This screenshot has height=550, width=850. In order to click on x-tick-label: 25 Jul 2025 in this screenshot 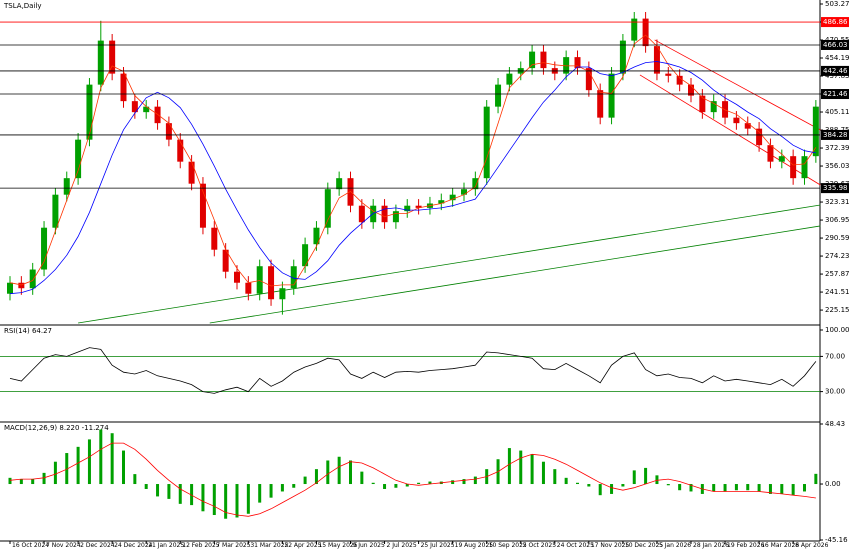, I will do `click(438, 545)`.